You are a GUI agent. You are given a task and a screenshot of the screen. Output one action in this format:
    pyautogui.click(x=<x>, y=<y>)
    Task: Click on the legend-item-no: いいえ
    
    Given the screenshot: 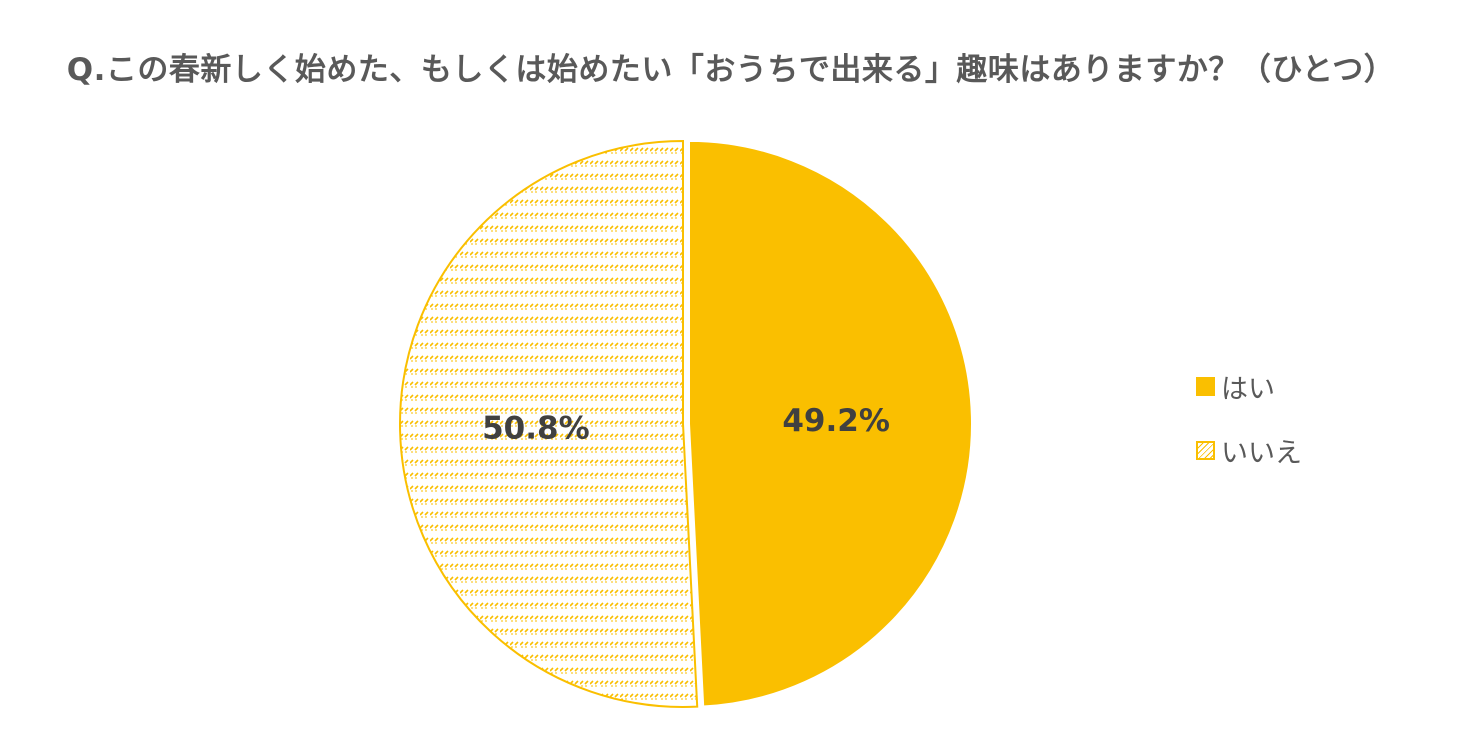 What is the action you would take?
    pyautogui.click(x=1249, y=450)
    